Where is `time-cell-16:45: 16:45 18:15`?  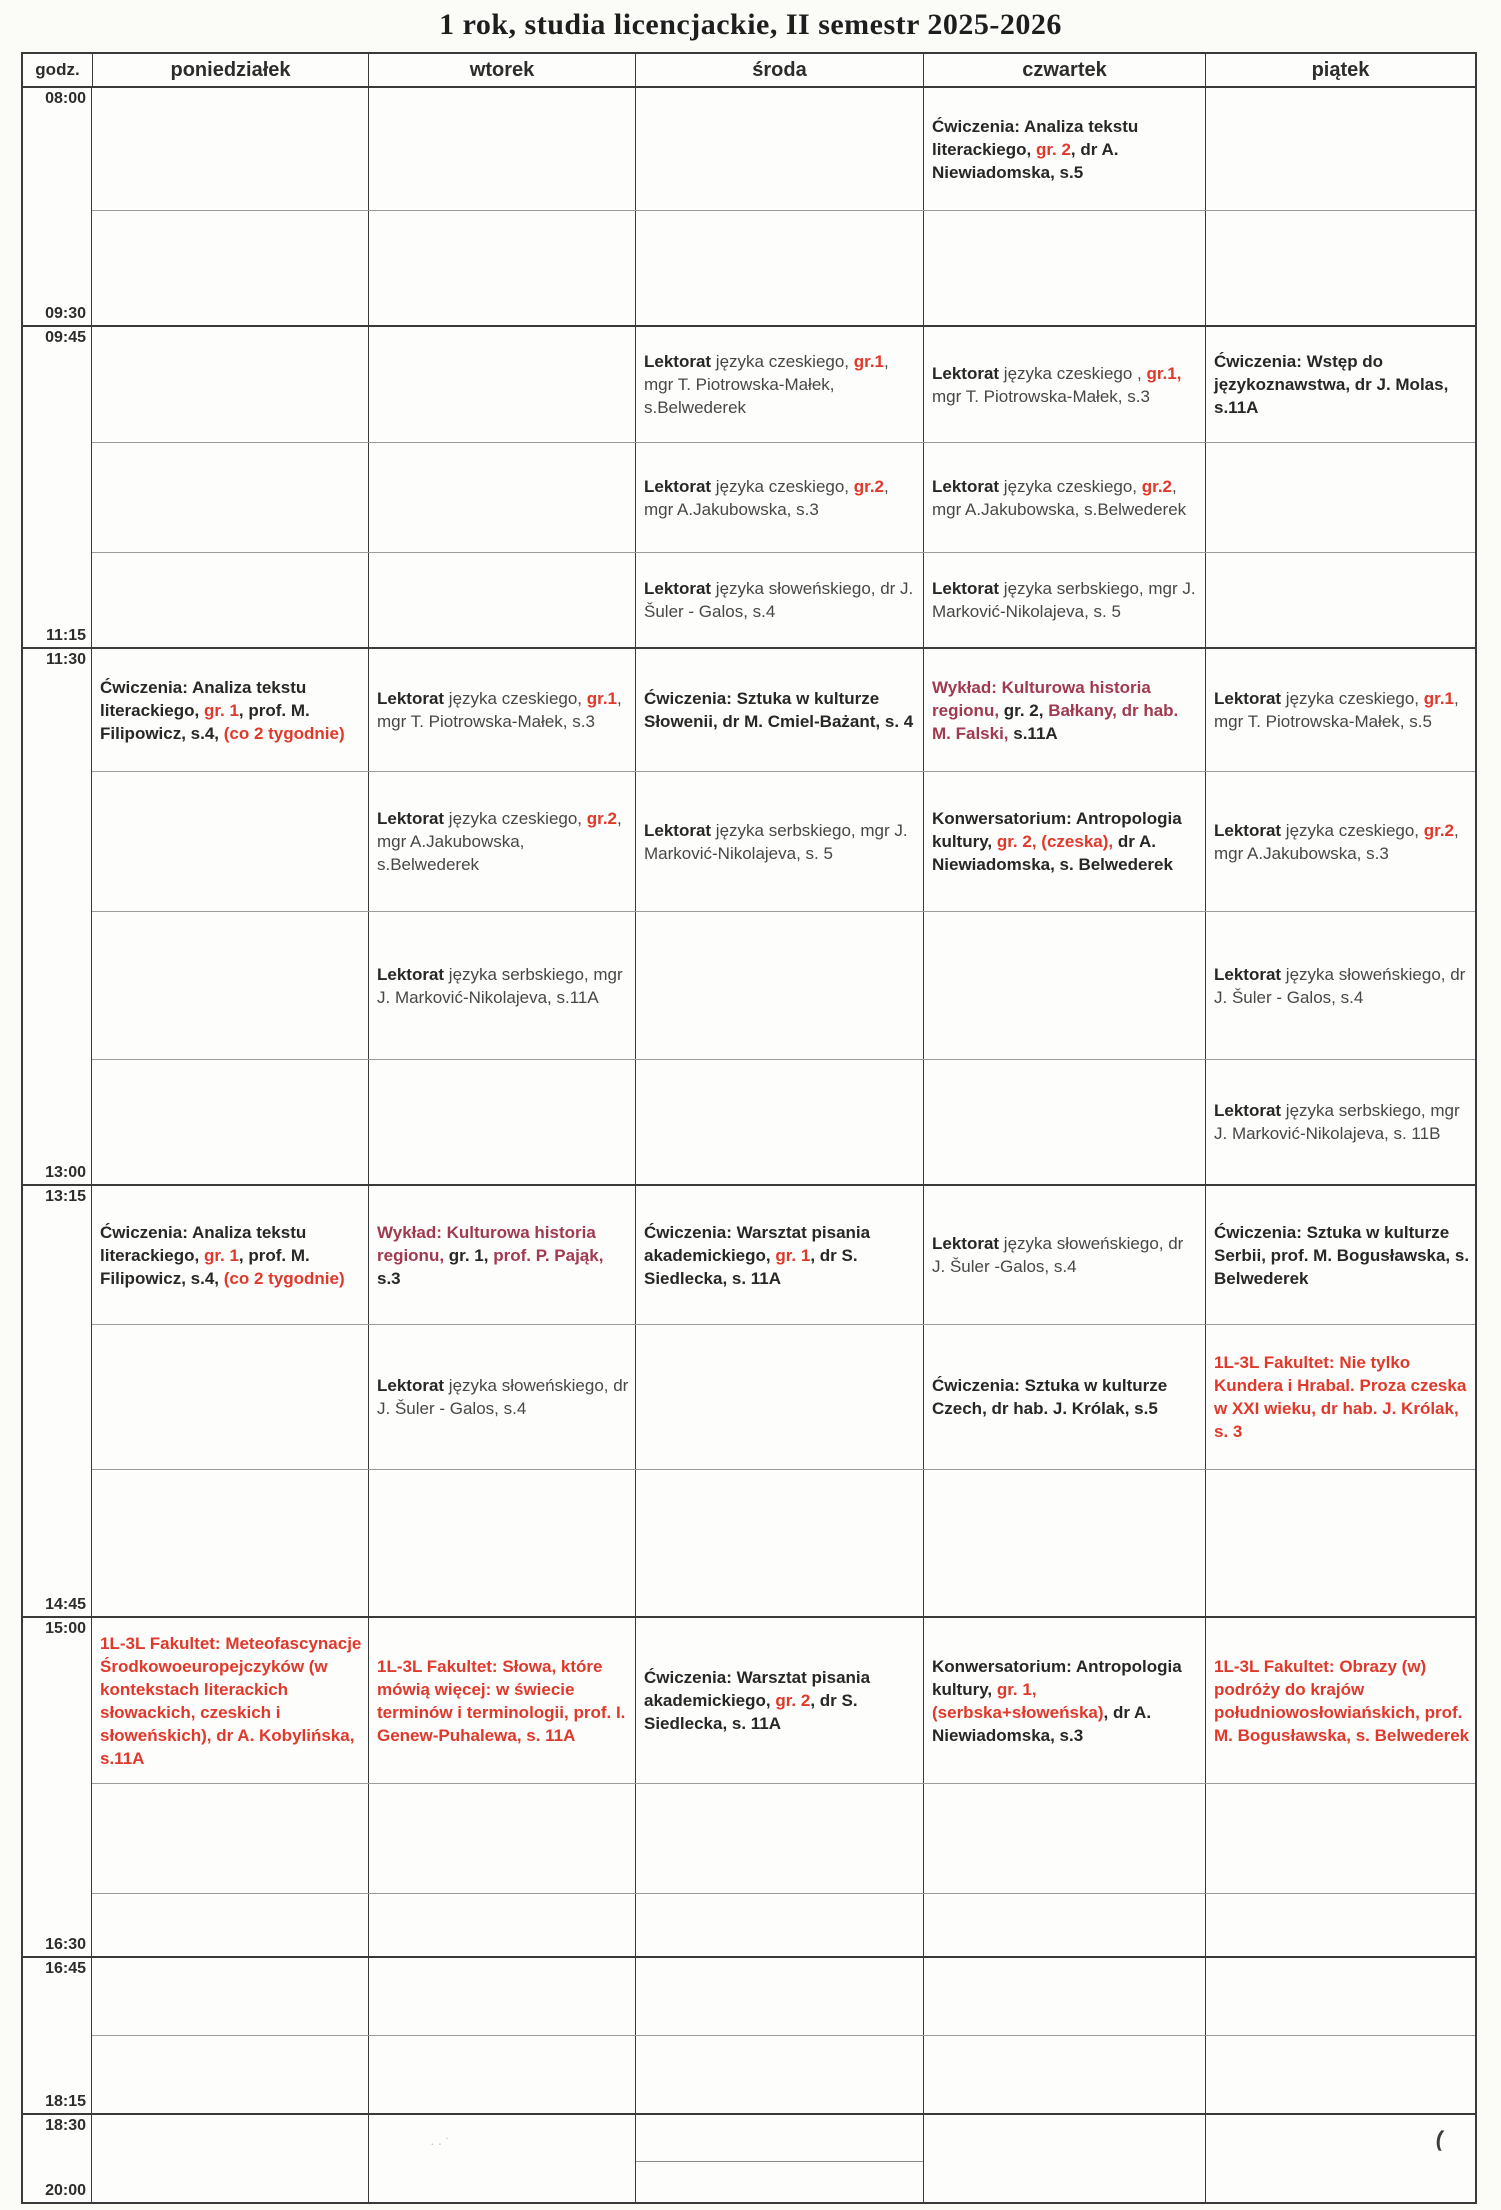
time-cell-16:45: 16:45 18:15 is located at coordinates (57, 2035).